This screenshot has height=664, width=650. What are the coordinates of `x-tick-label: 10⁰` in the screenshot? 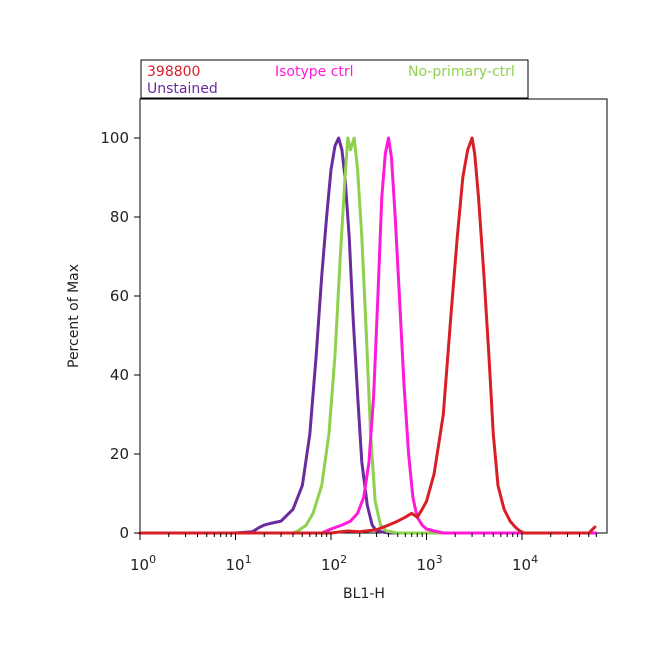 It's located at (143, 563).